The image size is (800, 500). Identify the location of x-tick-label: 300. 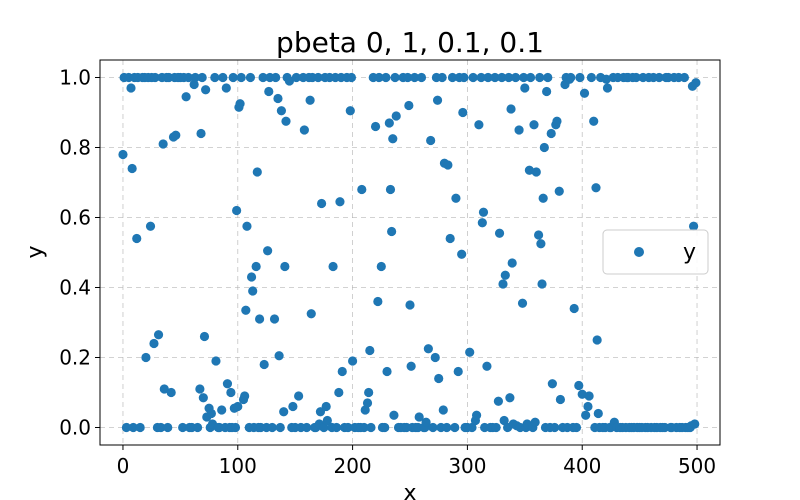
(467, 466).